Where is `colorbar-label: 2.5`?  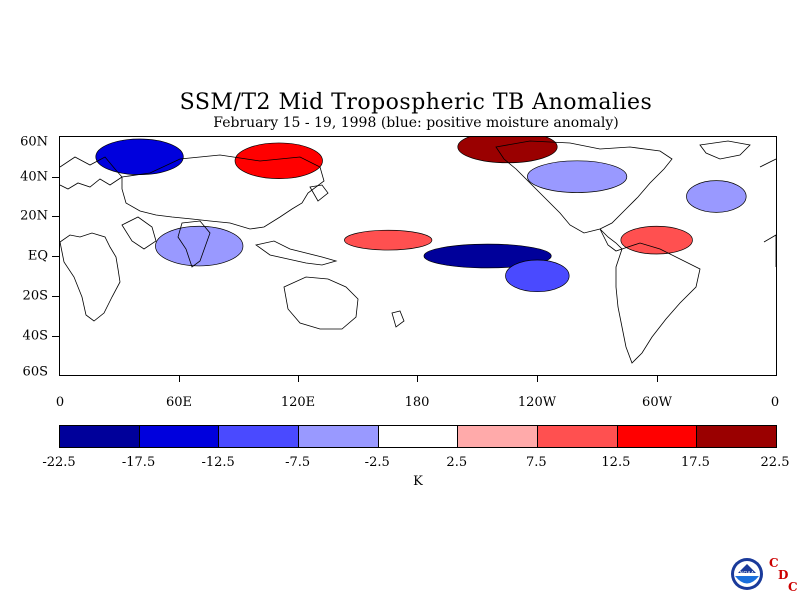
colorbar-label: 2.5 is located at coordinates (457, 462).